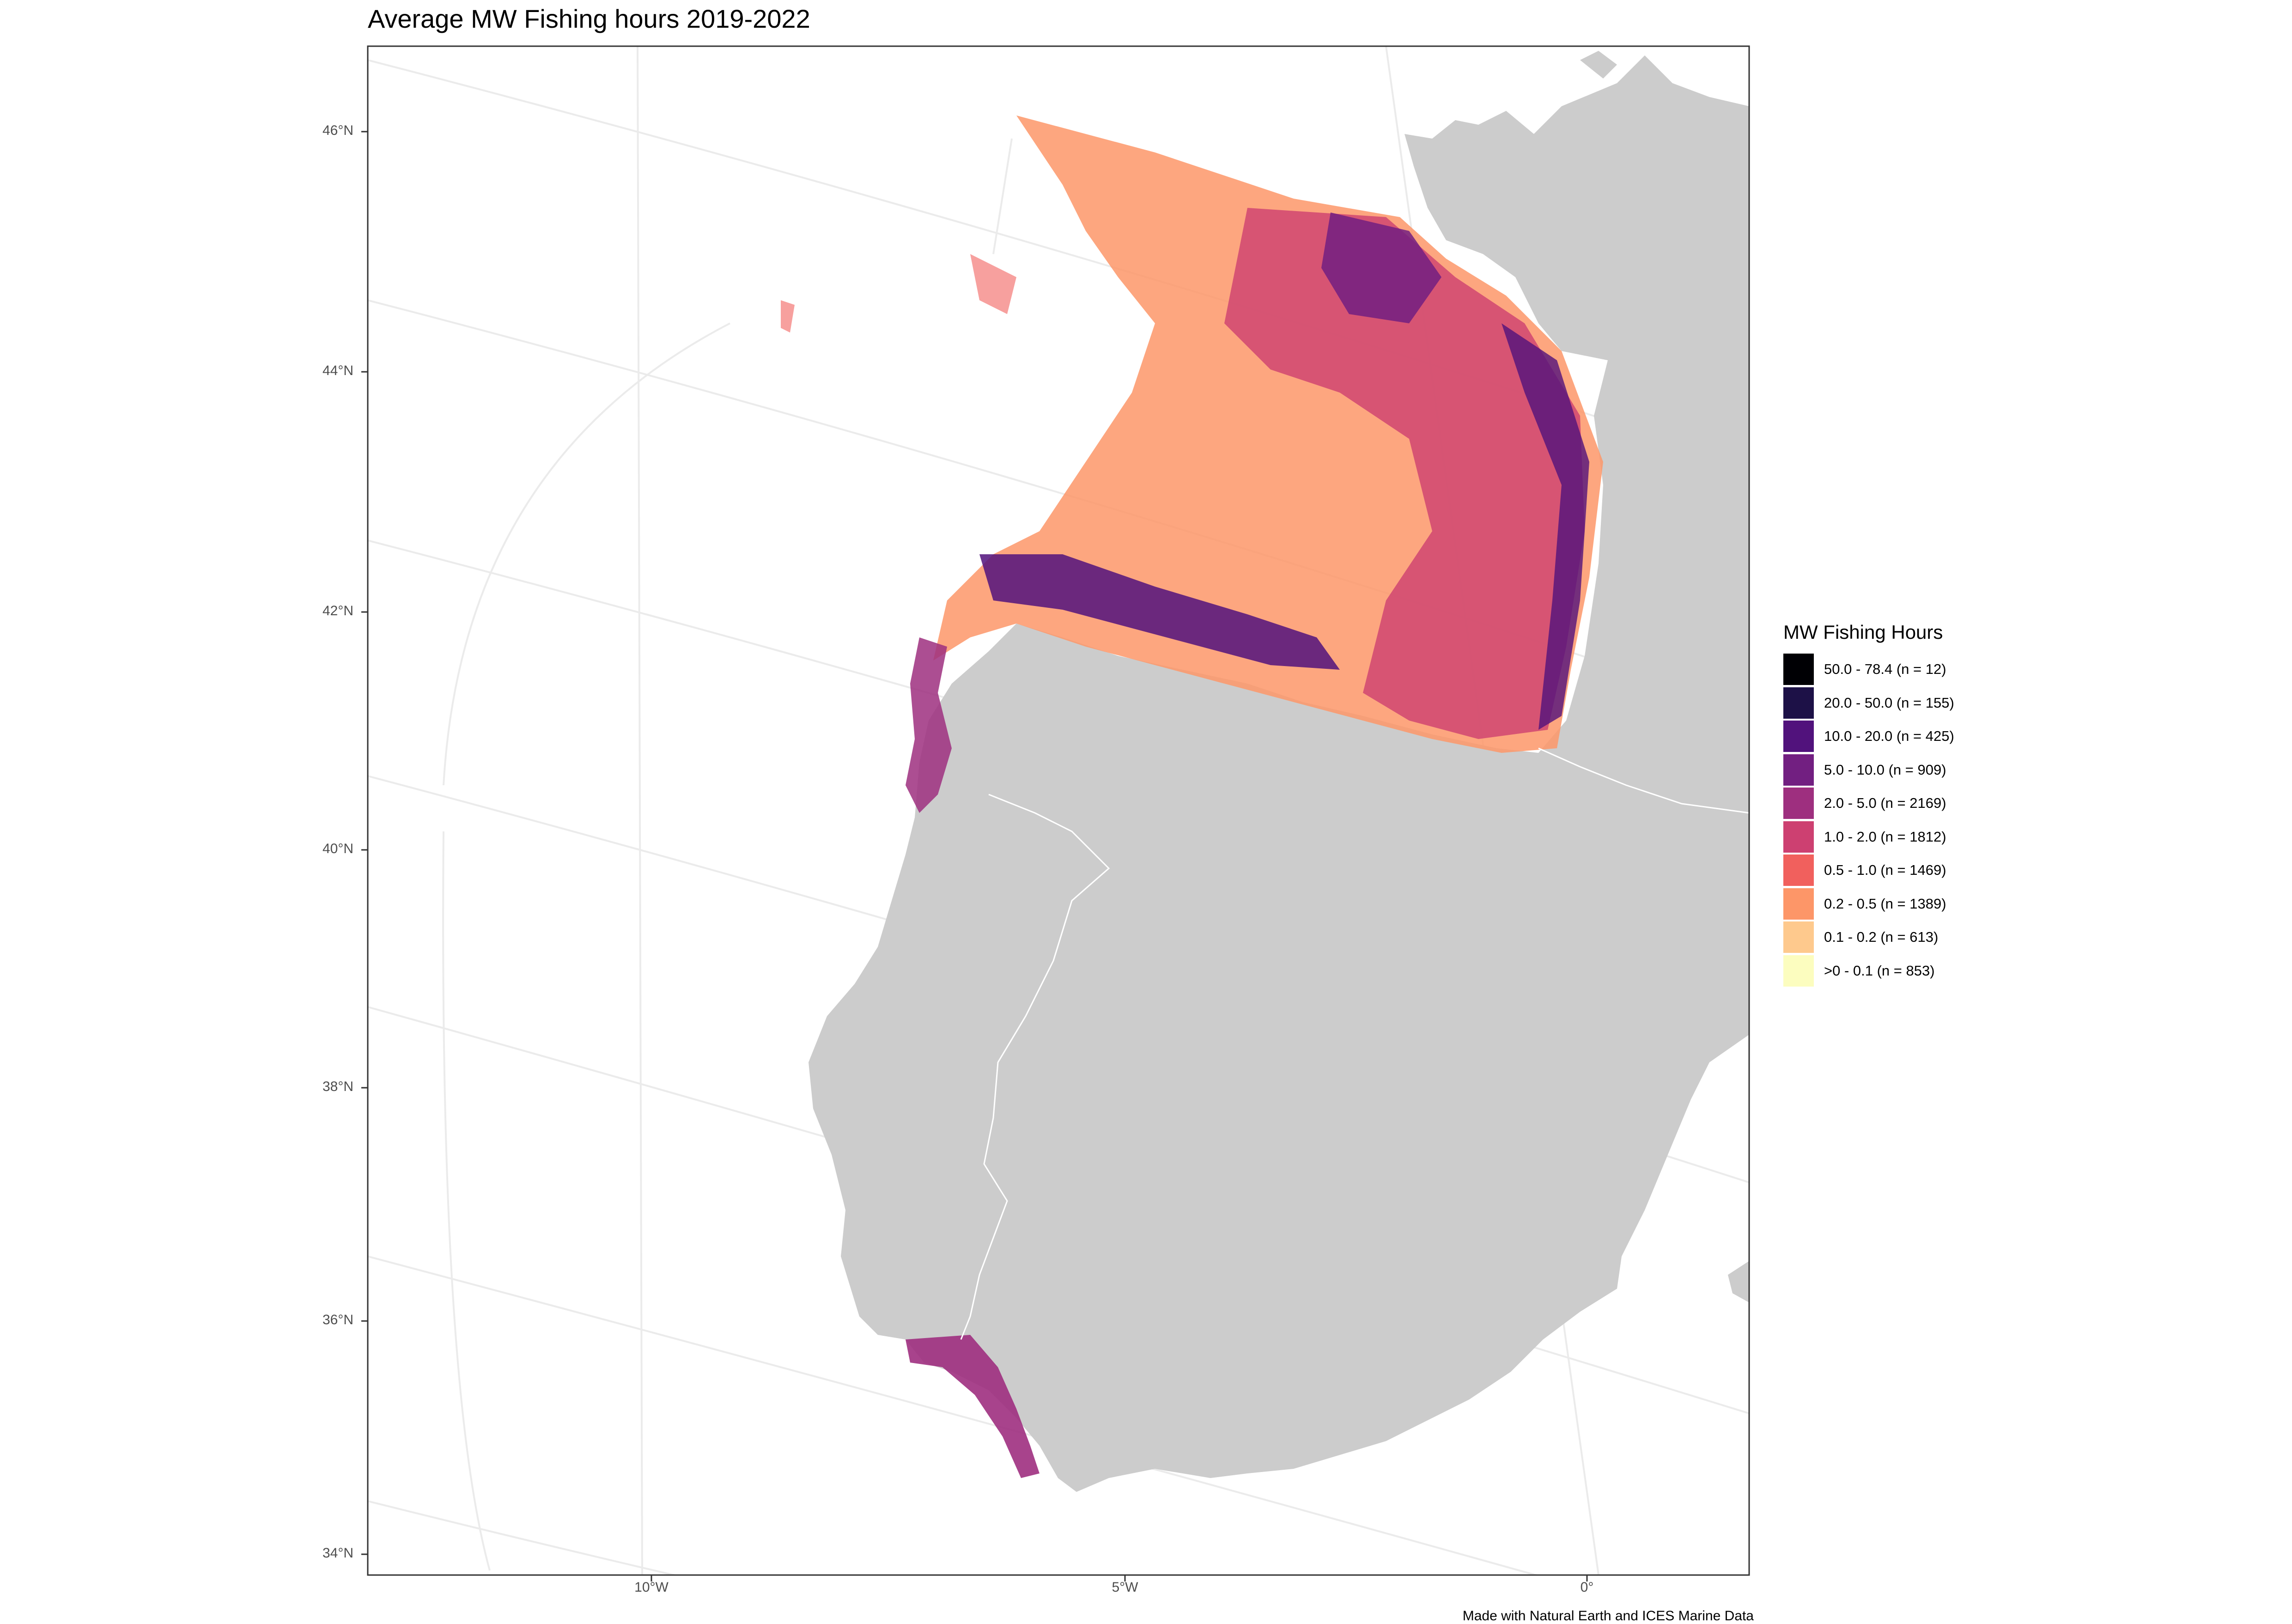 This screenshot has height=1624, width=2292. I want to click on y-tick-label: 46°N, so click(337, 130).